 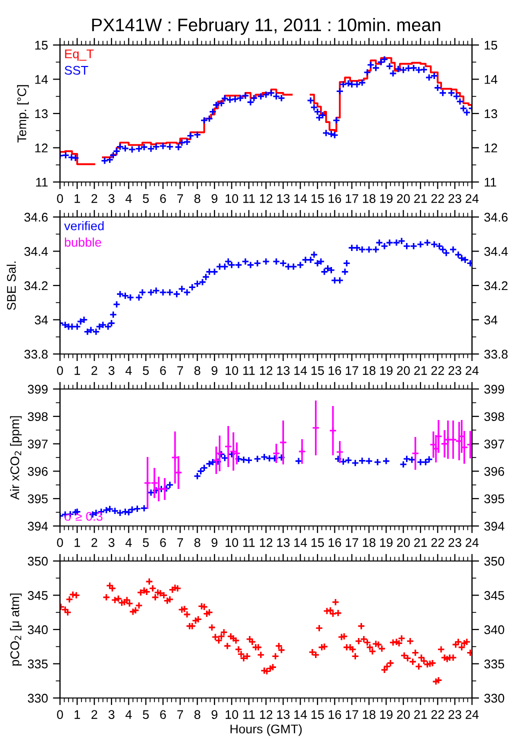 What do you see at coordinates (38, 526) in the screenshot?
I see `y-tick-label: 394` at bounding box center [38, 526].